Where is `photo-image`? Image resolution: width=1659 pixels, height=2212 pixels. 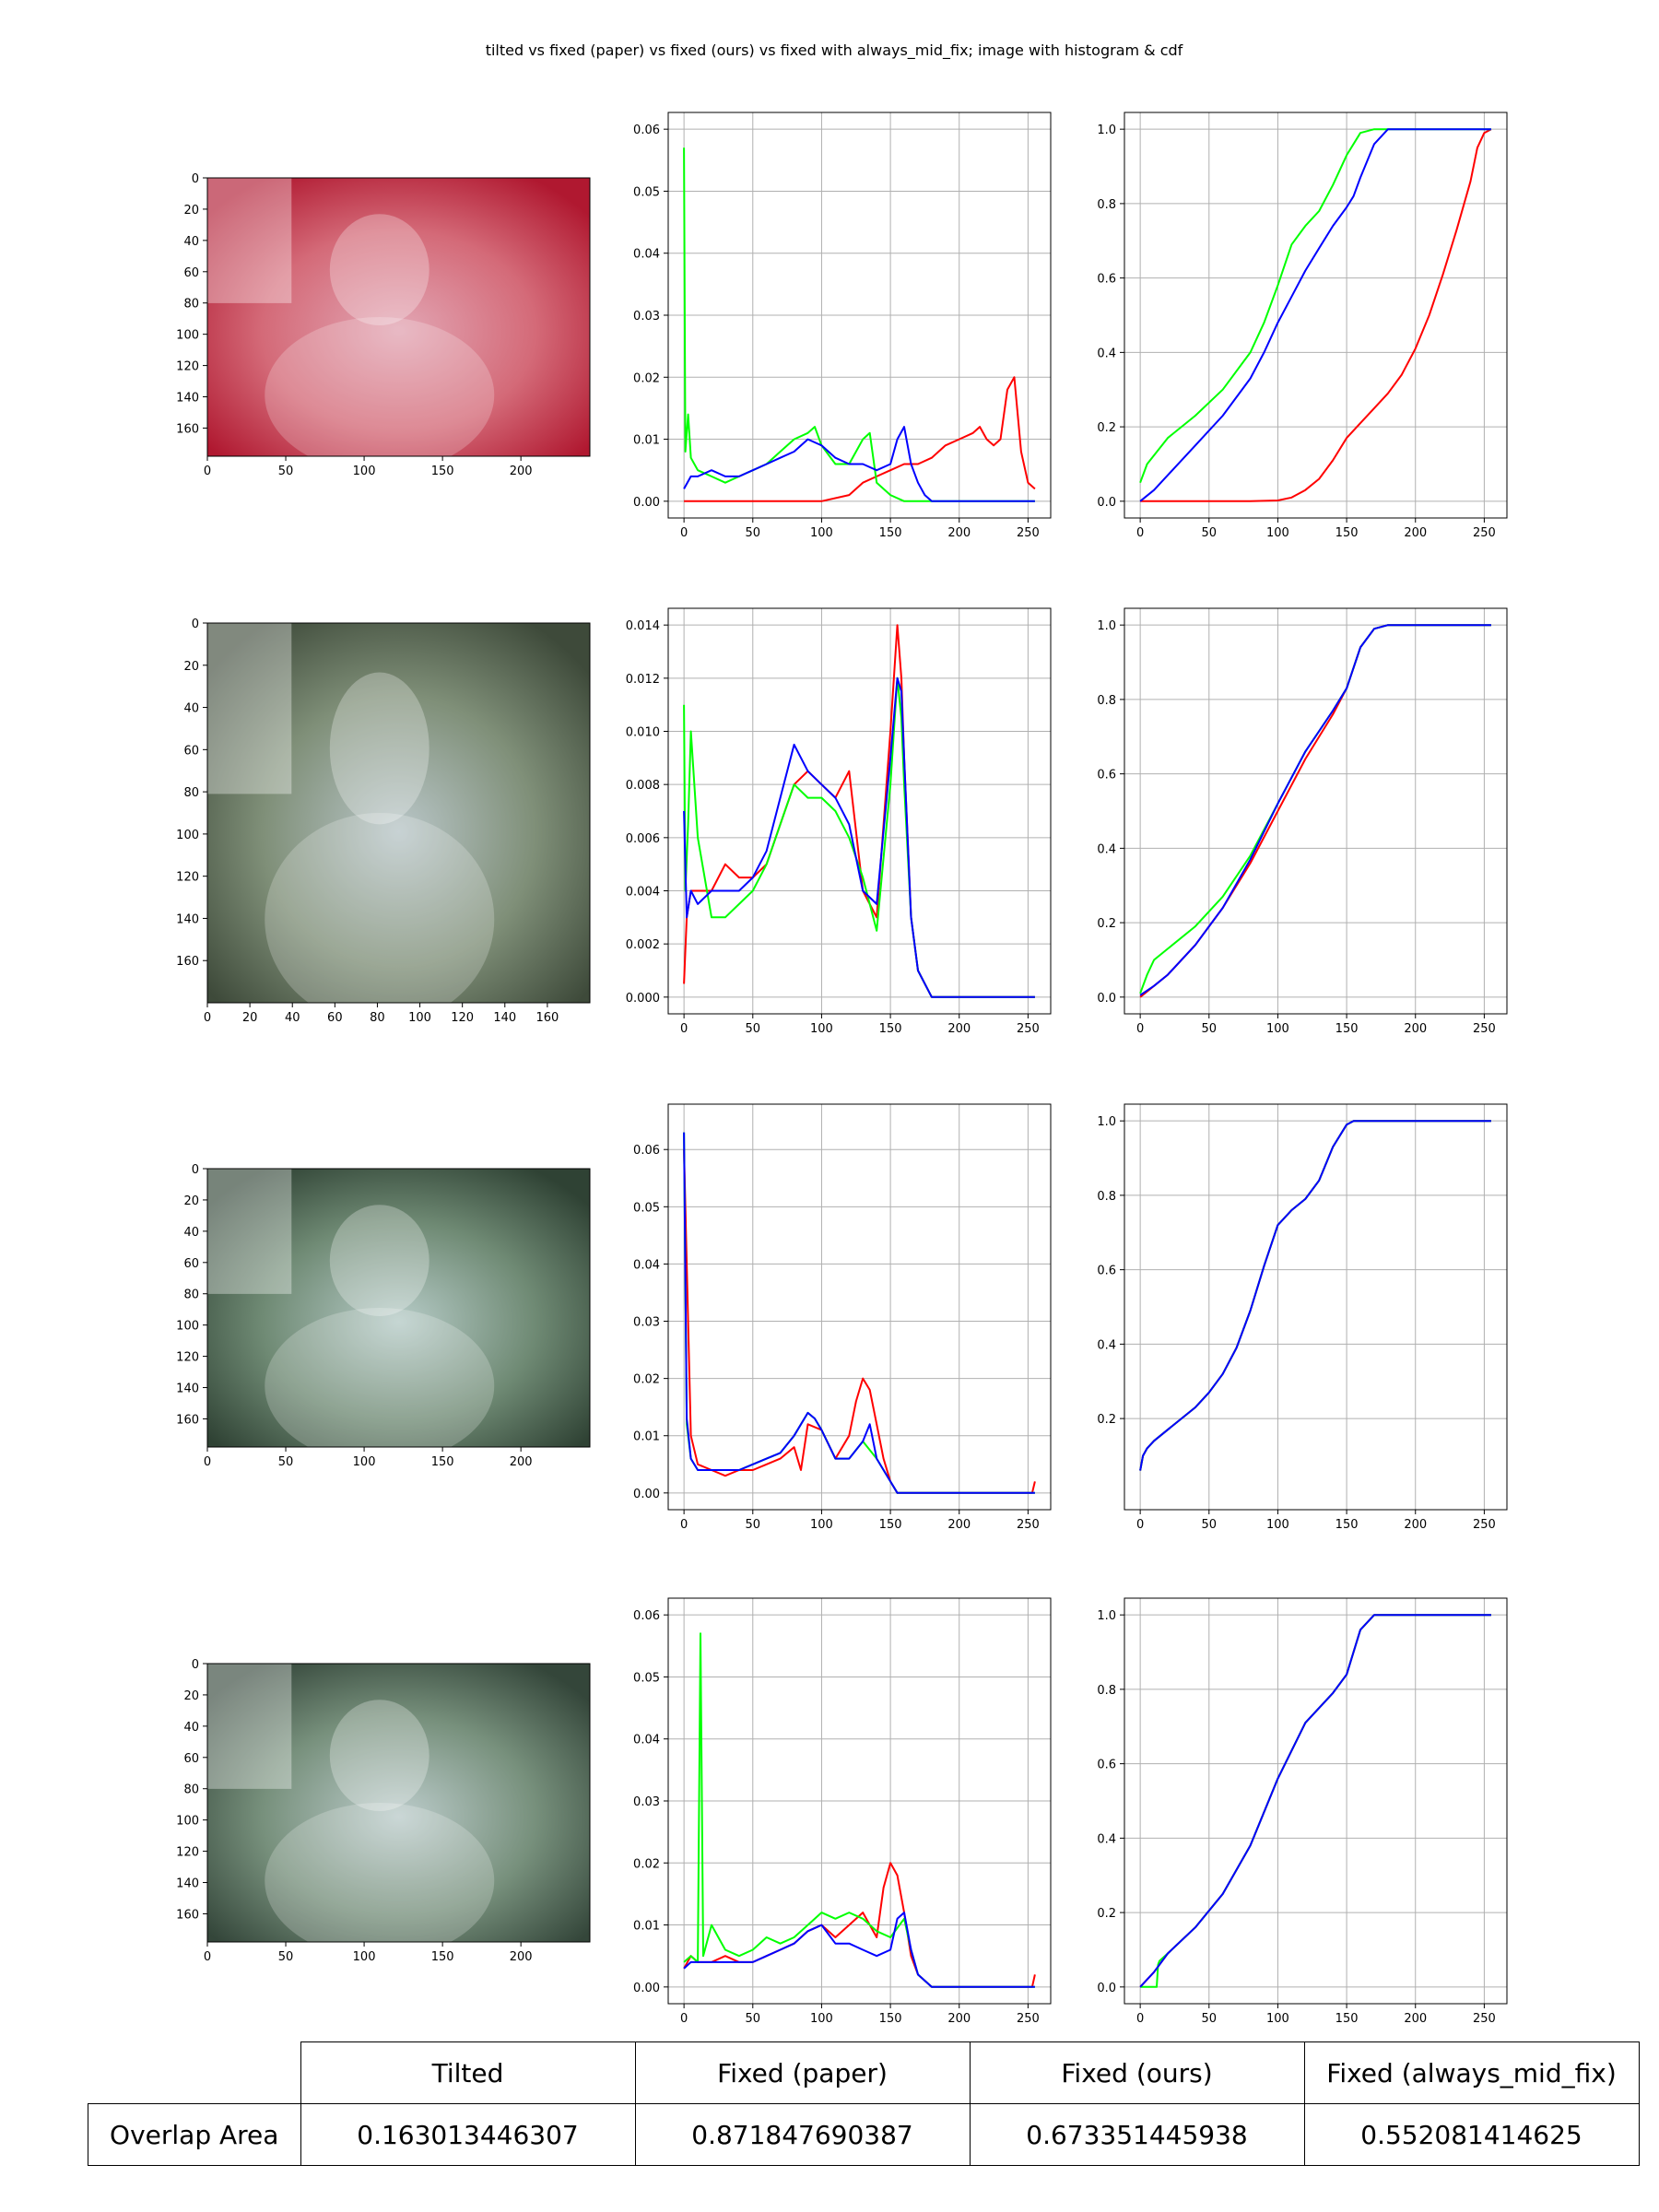 photo-image is located at coordinates (398, 813).